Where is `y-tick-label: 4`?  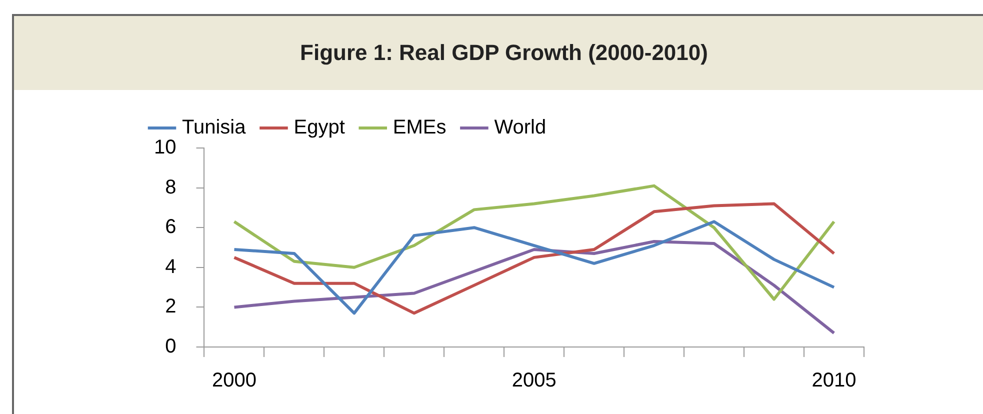 y-tick-label: 4 is located at coordinates (170, 267).